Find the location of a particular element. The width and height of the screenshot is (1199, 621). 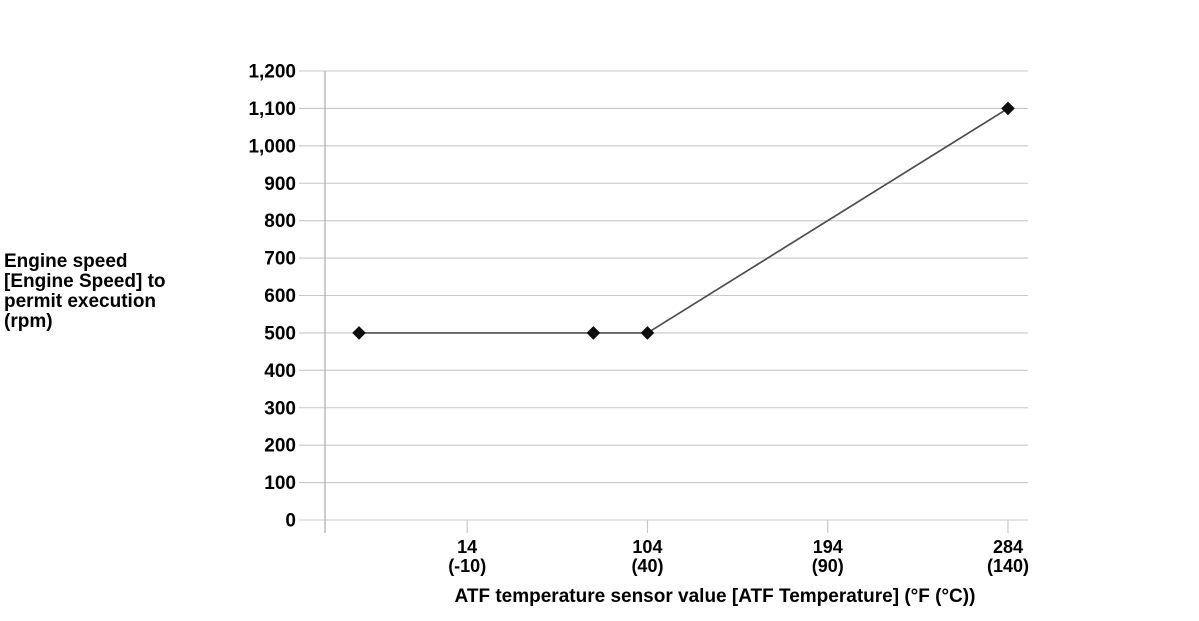

y-tick-label: 0 is located at coordinates (290, 521).